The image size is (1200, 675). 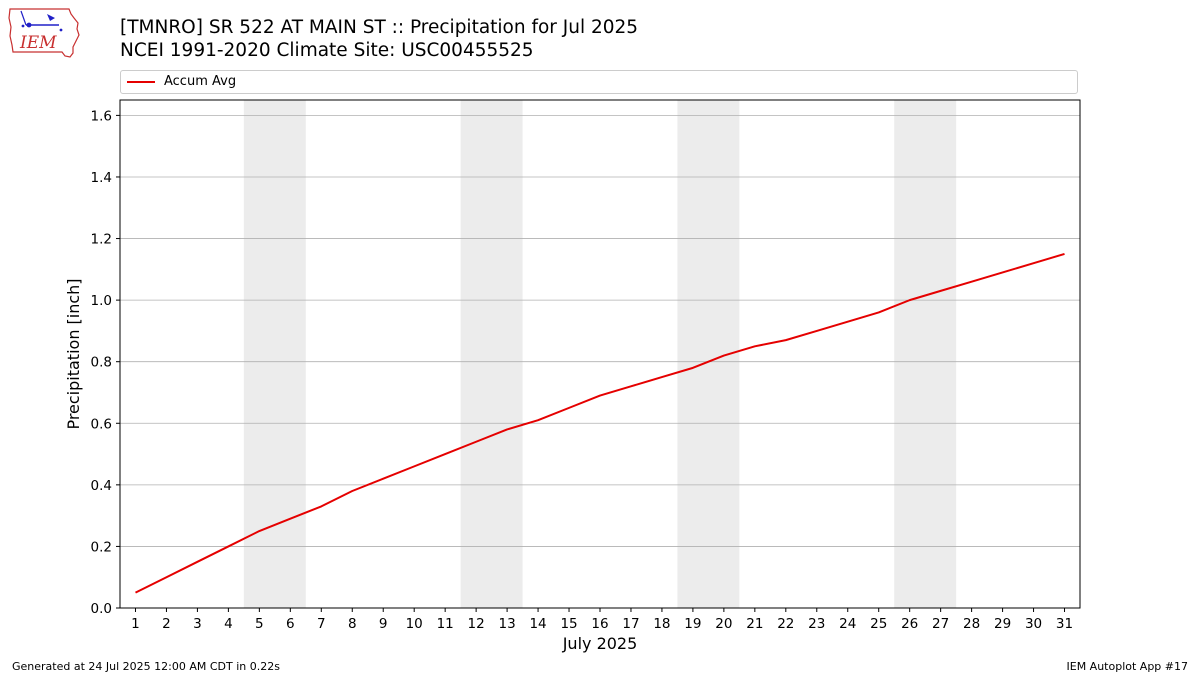 What do you see at coordinates (41, 21) in the screenshot?
I see `weather-station-icon` at bounding box center [41, 21].